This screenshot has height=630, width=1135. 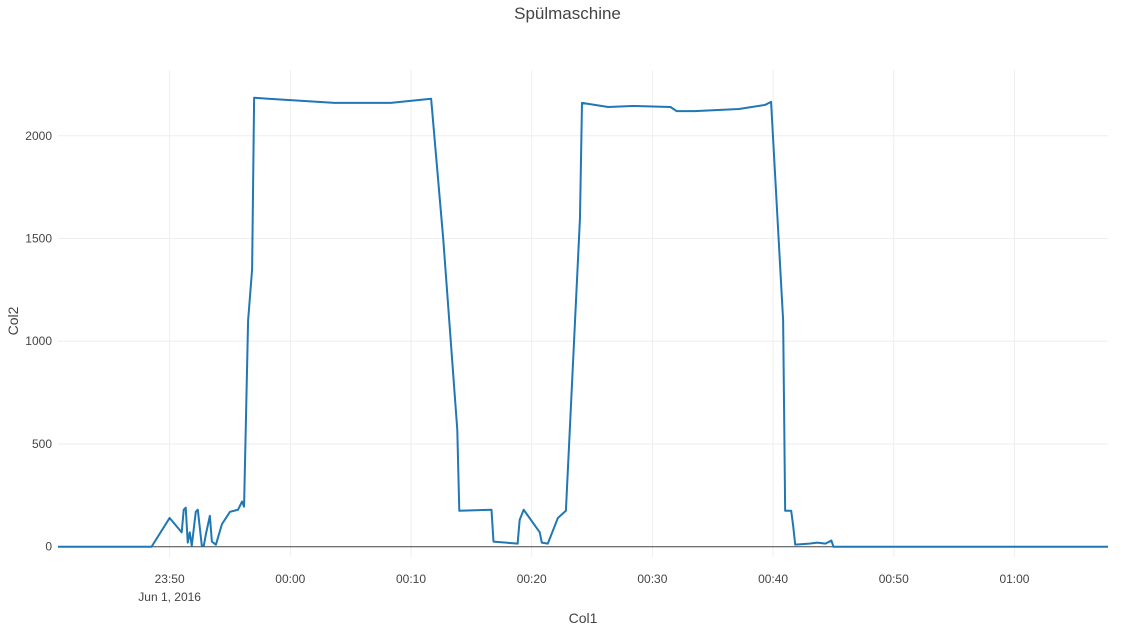 I want to click on x-tick-label: 00:30, so click(x=652, y=579).